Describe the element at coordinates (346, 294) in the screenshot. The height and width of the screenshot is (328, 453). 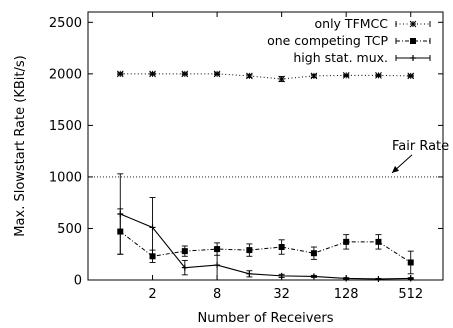
I see `x-tick-label: 128` at that location.